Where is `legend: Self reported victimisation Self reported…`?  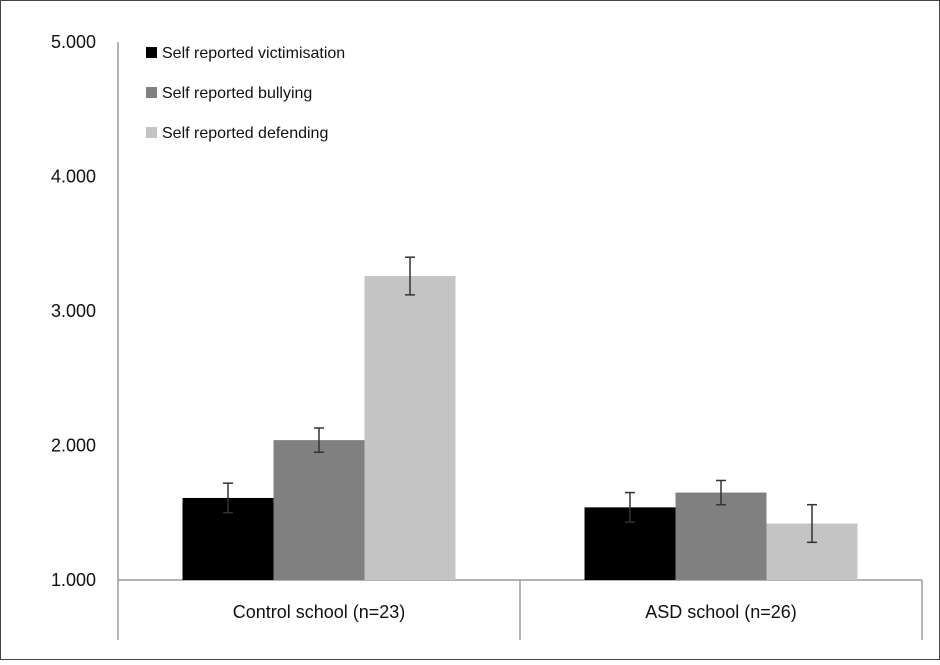 legend: Self reported victimisation Self reported… is located at coordinates (245, 93).